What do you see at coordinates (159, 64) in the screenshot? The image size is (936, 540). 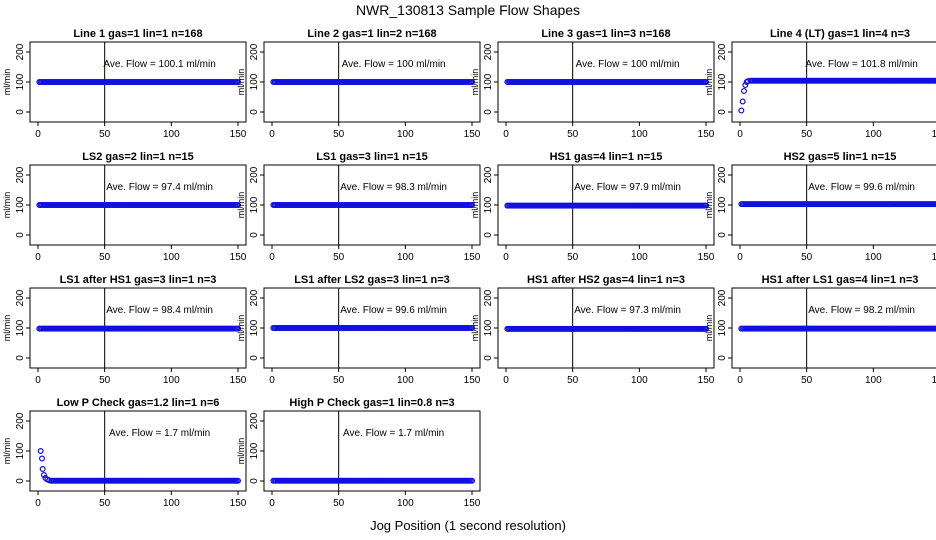 I see `avg-flow-annotation: Ave. Flow = 100.1 ml/min` at bounding box center [159, 64].